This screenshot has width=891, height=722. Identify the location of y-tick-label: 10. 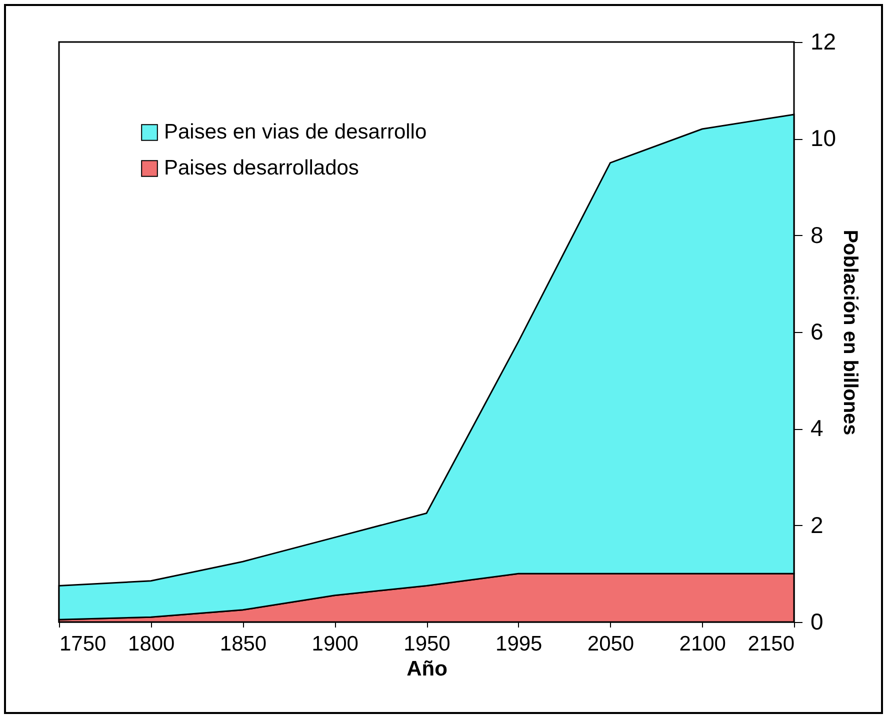
(823, 138).